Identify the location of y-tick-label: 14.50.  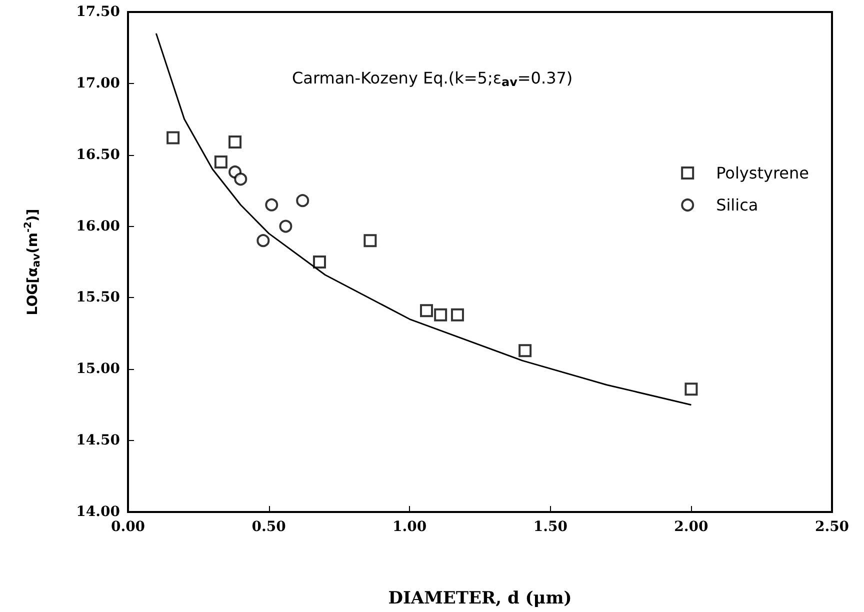
(98, 440).